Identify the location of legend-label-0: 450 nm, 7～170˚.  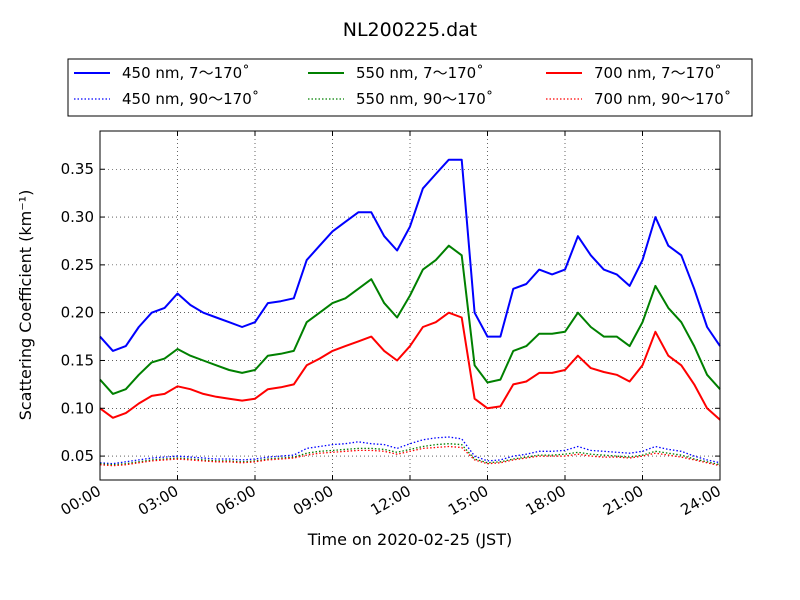
(186, 73).